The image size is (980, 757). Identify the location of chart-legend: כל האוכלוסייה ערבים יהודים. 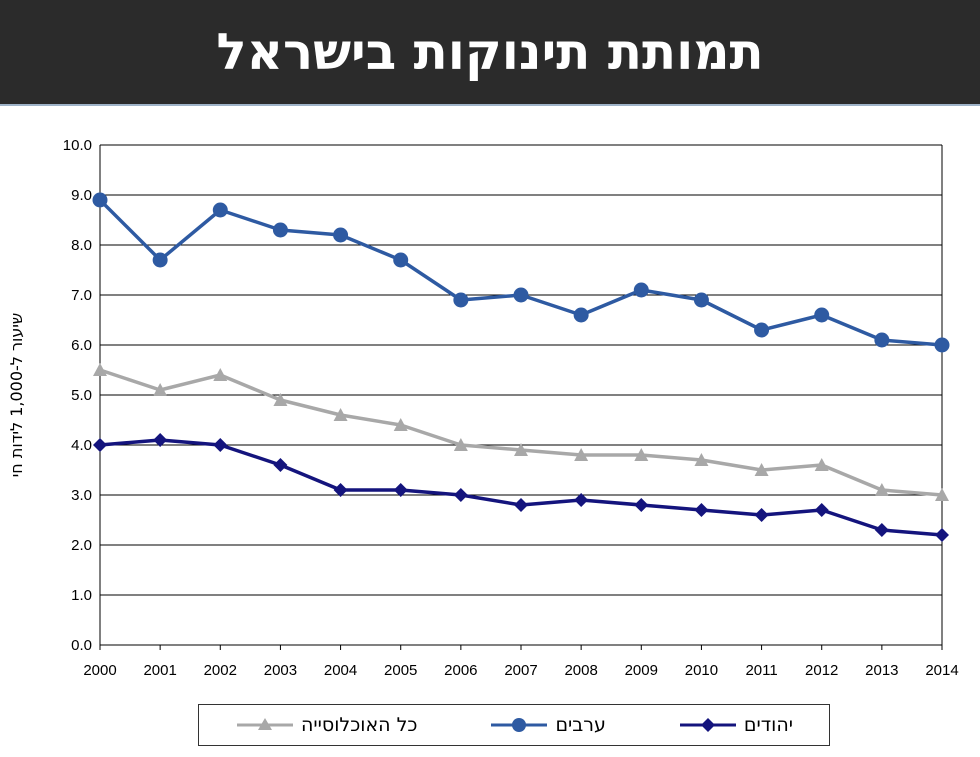
(514, 725).